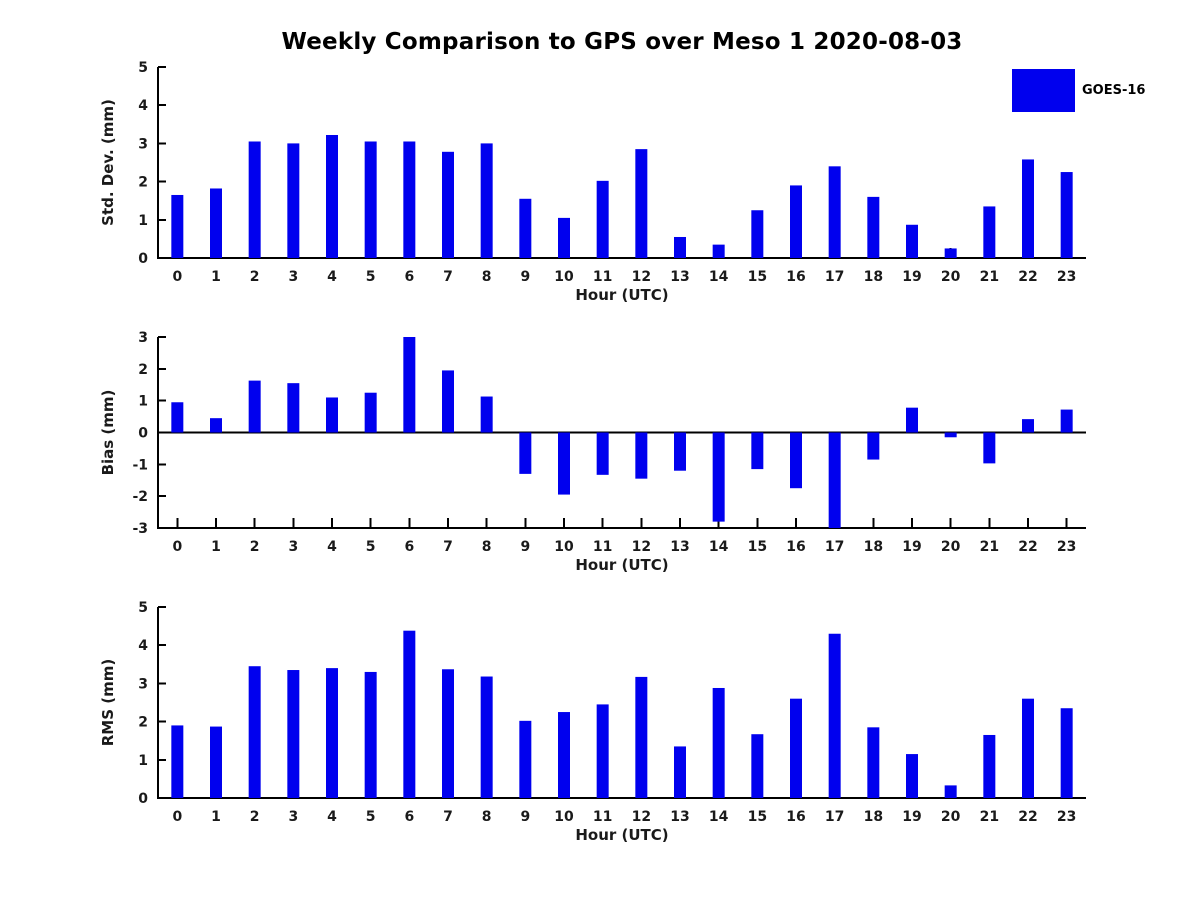  Describe the element at coordinates (177, 547) in the screenshot. I see `x-tick-label: 0` at that location.